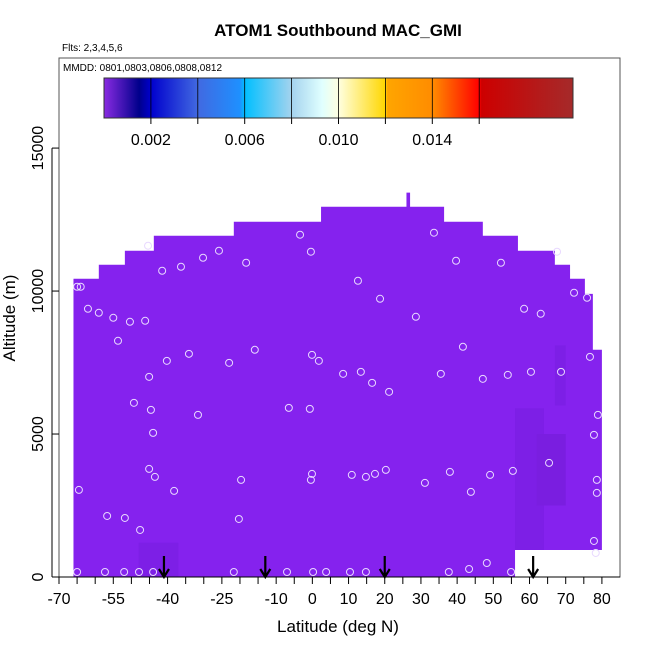 Image resolution: width=650 pixels, height=650 pixels. What do you see at coordinates (38, 291) in the screenshot?
I see `y-tick-label: 10000` at bounding box center [38, 291].